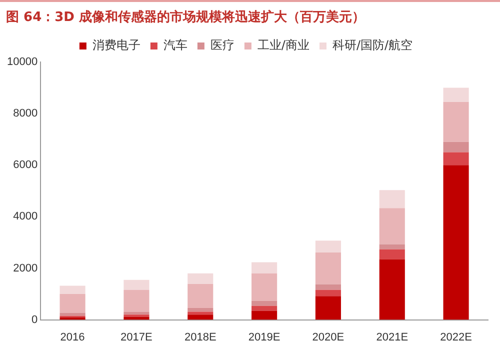  I want to click on x-tick-label: 2016, so click(72, 337).